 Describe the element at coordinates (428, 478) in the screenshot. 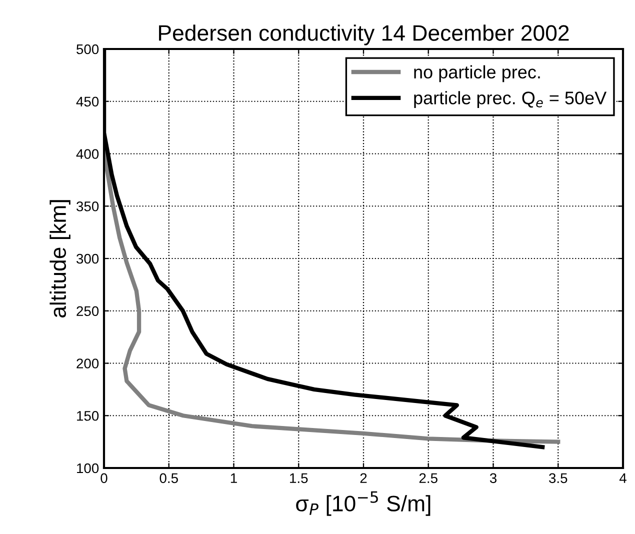

I see `x-tick-label: 2.5` at that location.